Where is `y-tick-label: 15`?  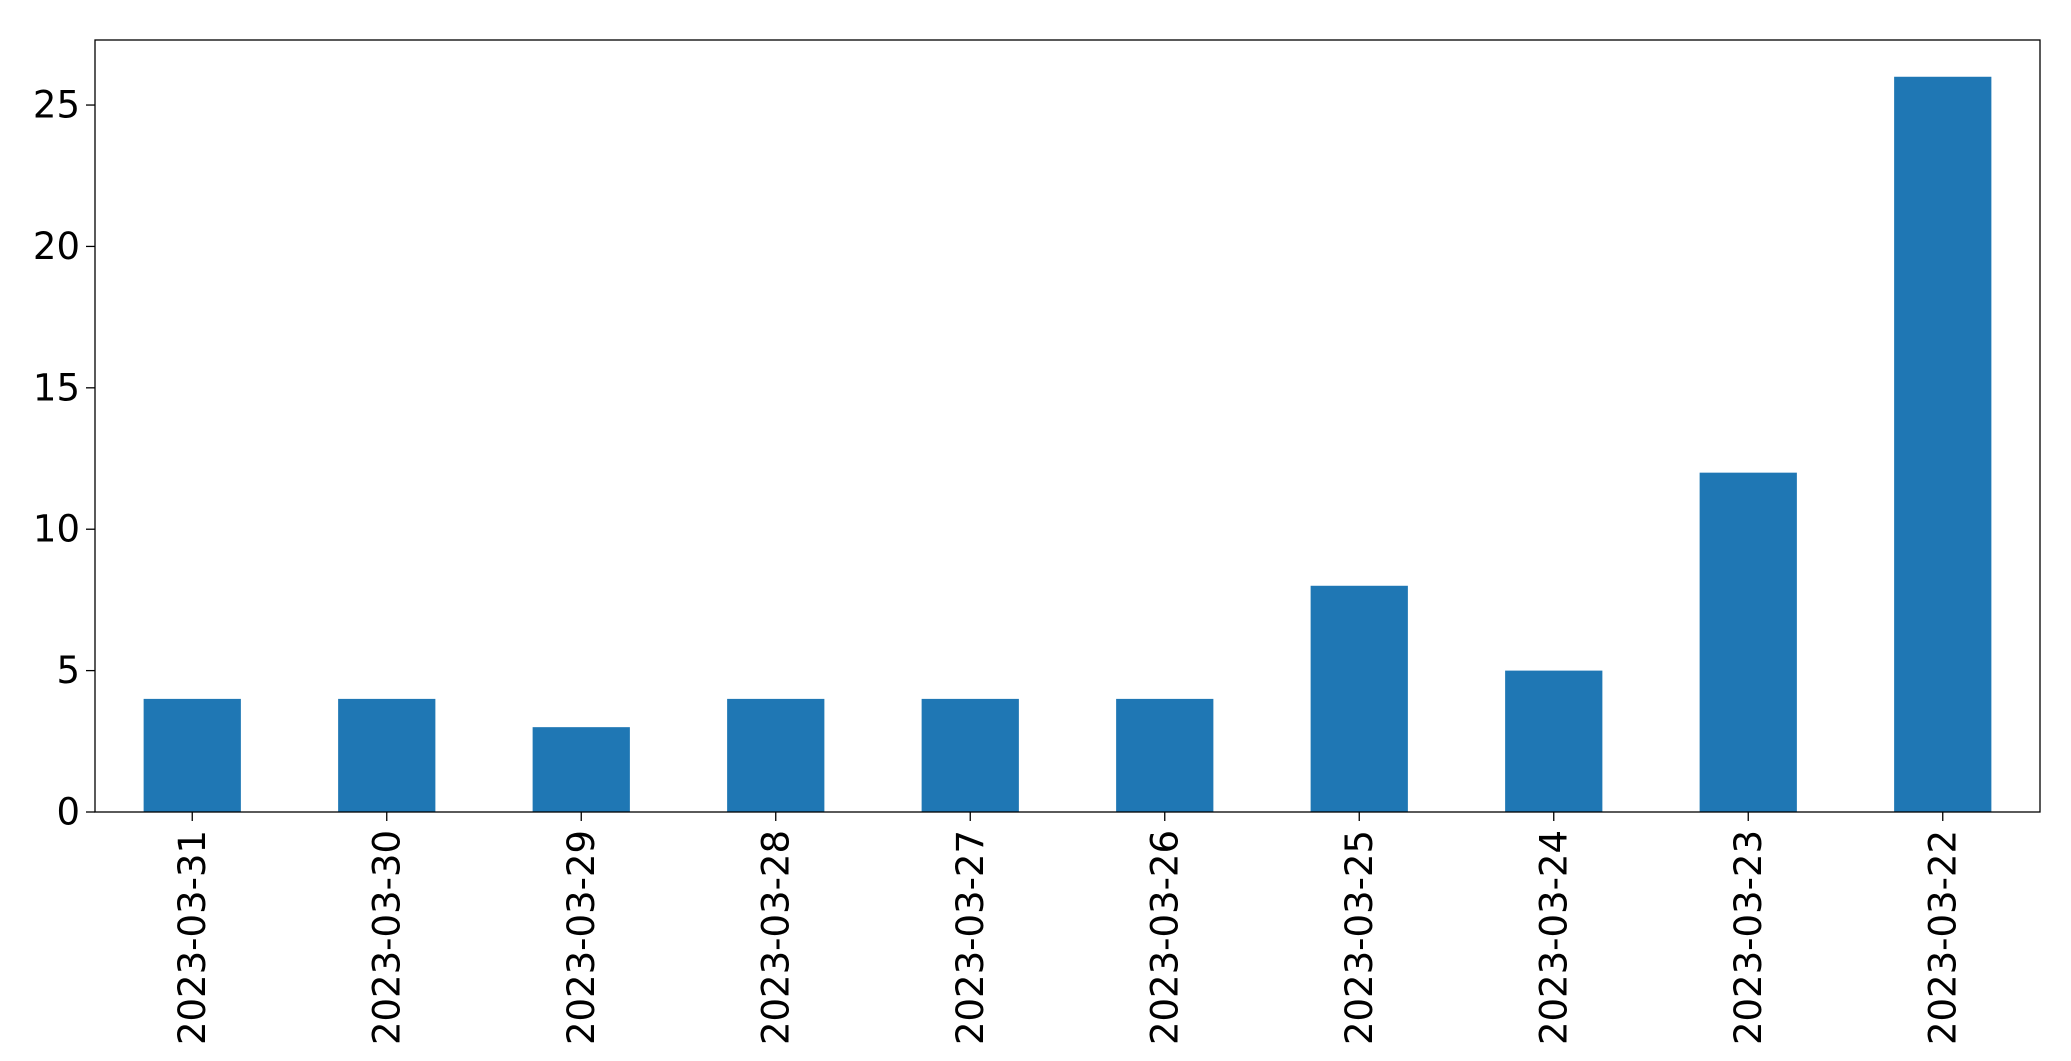 y-tick-label: 15 is located at coordinates (56, 387).